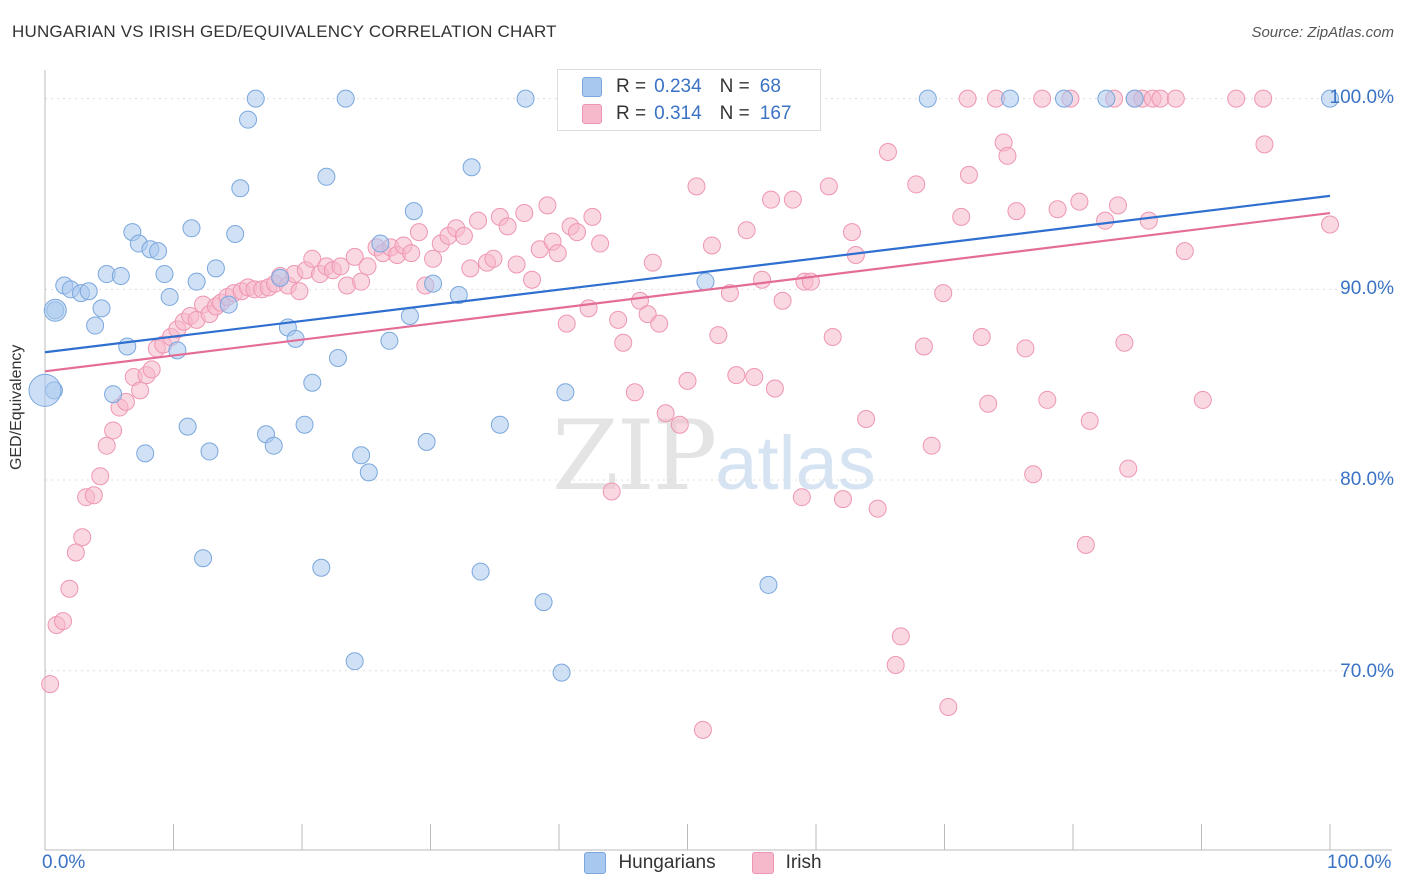 This screenshot has width=1406, height=892. Describe the element at coordinates (734, 113) in the screenshot. I see `n-label: N =` at that location.